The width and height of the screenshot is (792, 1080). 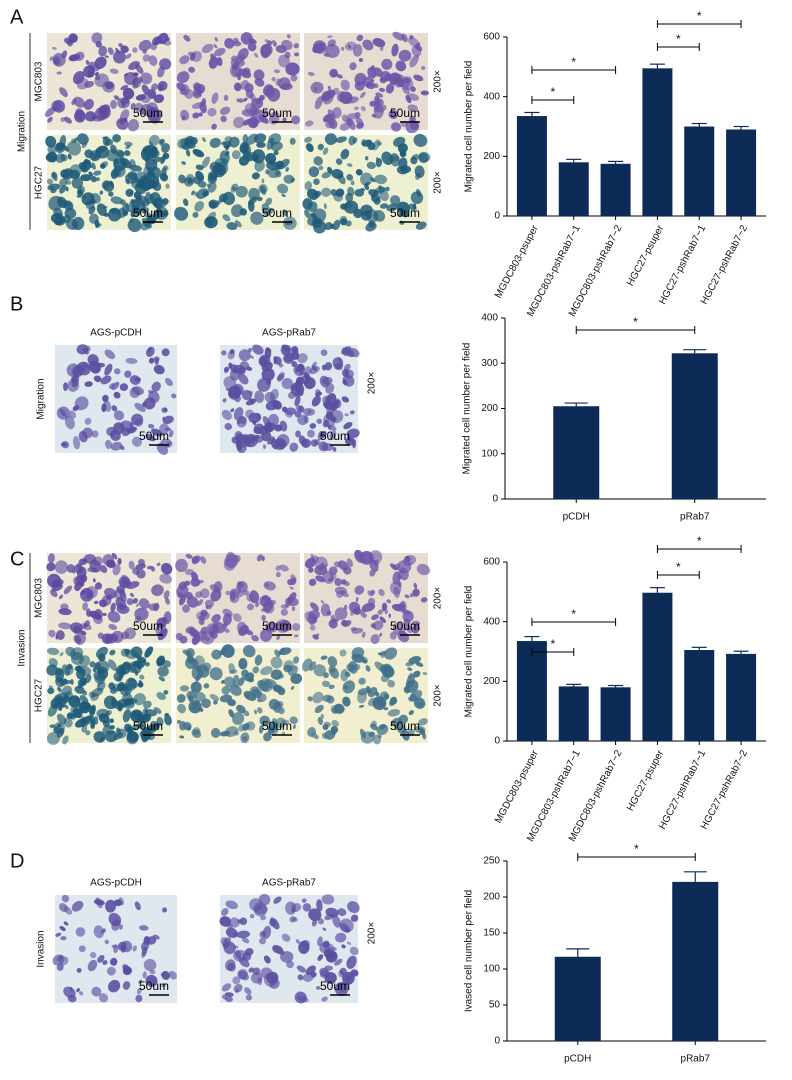 What do you see at coordinates (17, 861) in the screenshot?
I see `panel-letter: D` at bounding box center [17, 861].